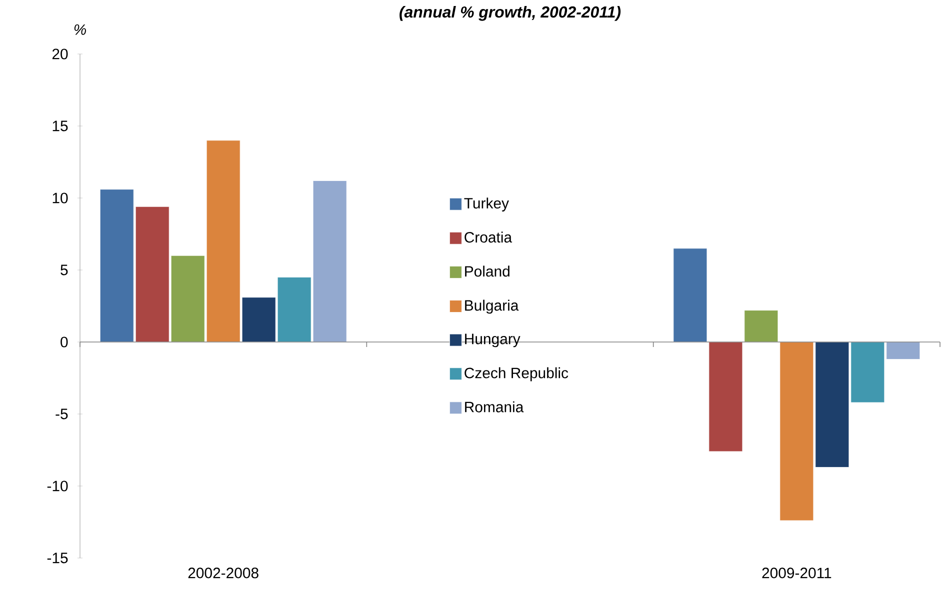 The image size is (943, 604). I want to click on chart-title: (annual % growth, 2002-2011), so click(510, 13).